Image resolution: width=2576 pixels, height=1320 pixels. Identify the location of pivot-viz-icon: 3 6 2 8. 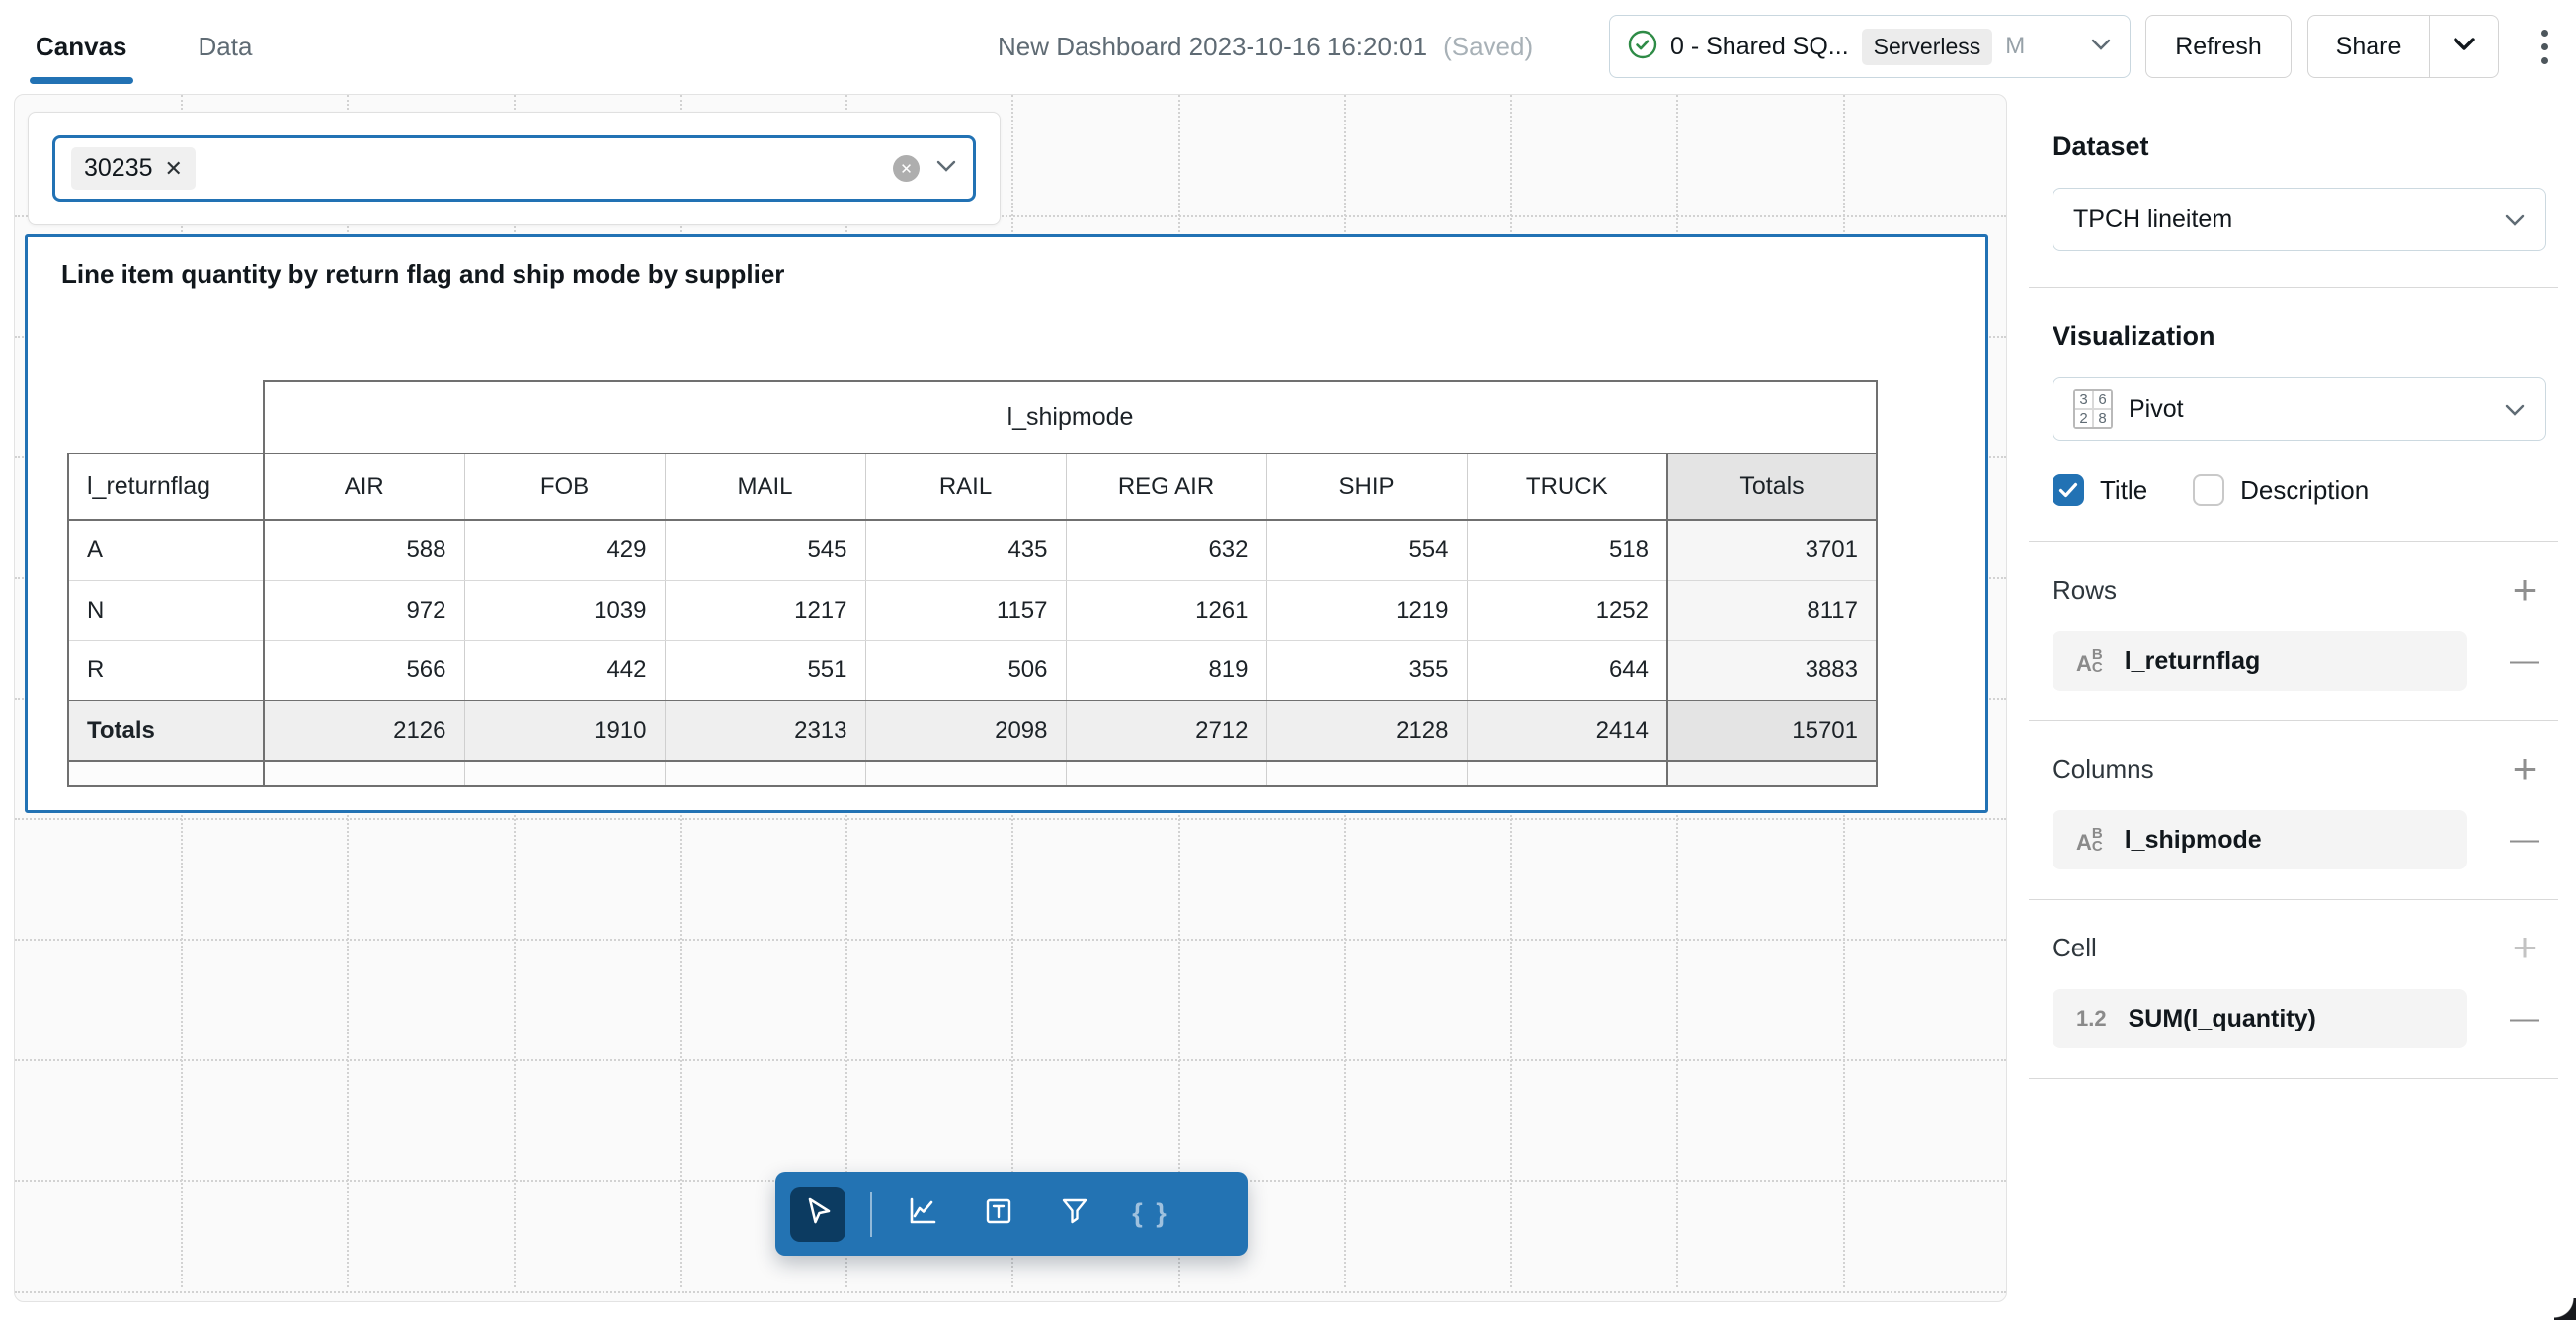
(2093, 409).